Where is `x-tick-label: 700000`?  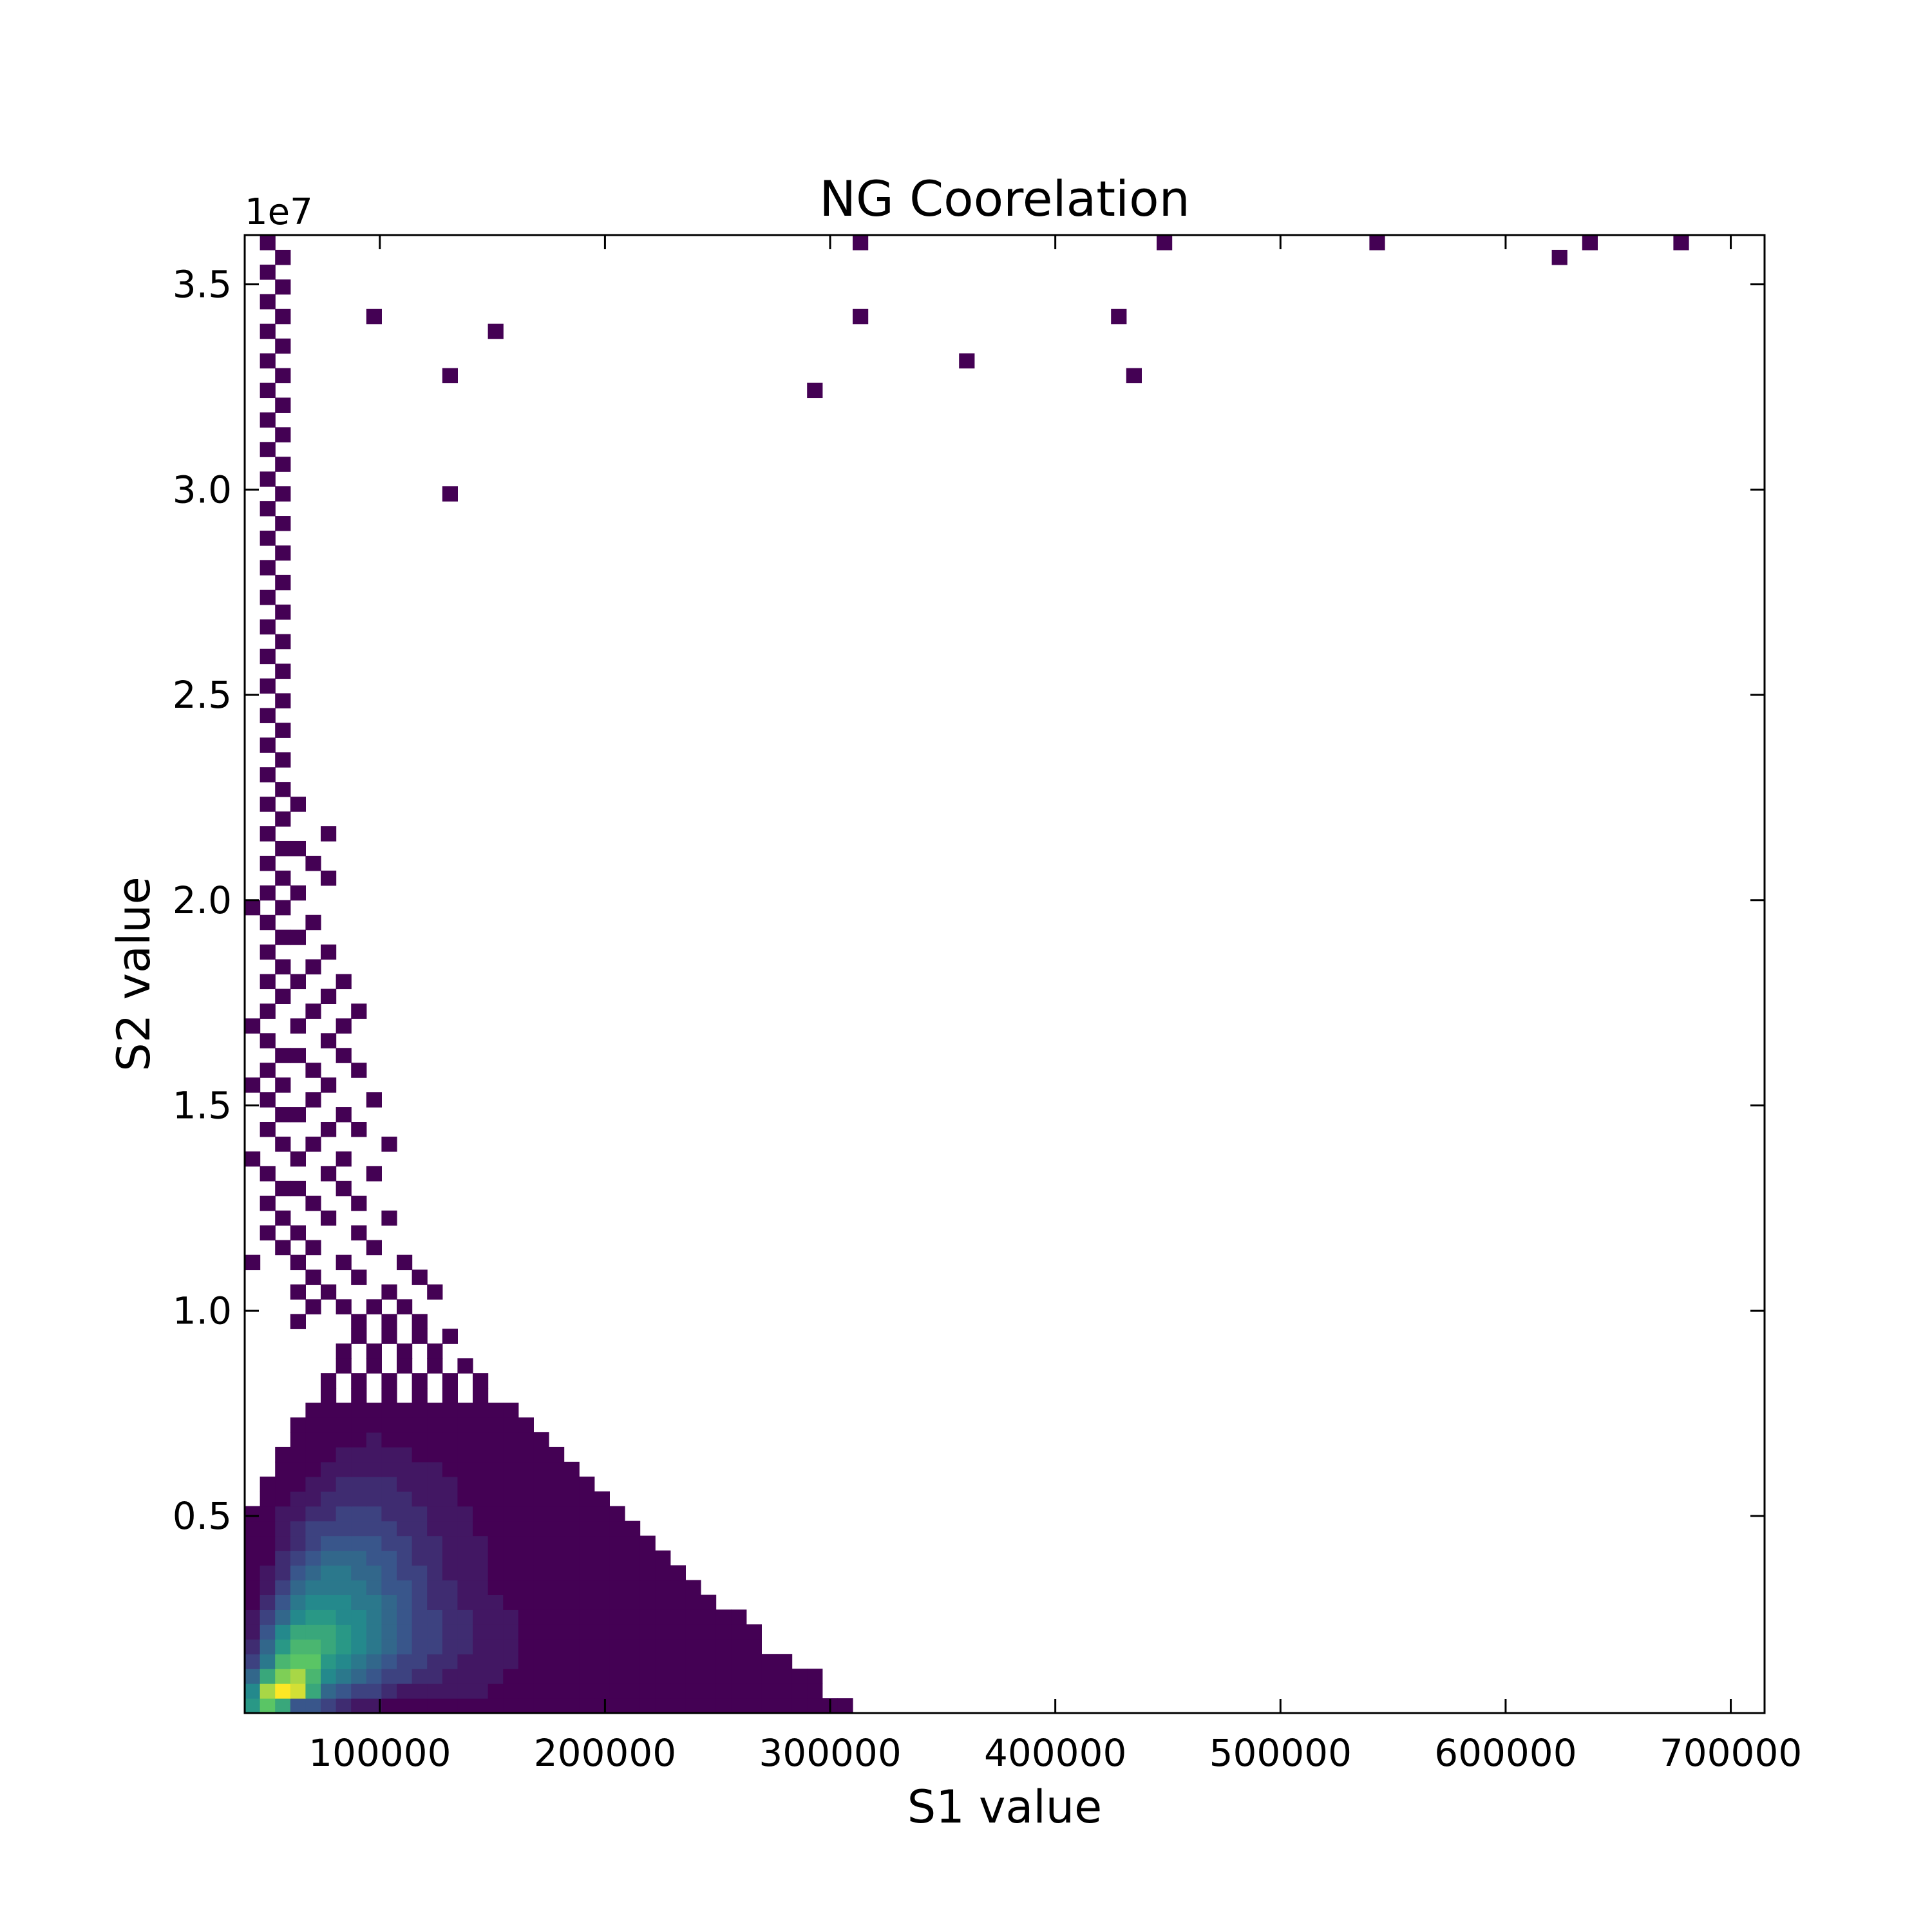
x-tick-label: 700000 is located at coordinates (1731, 1753).